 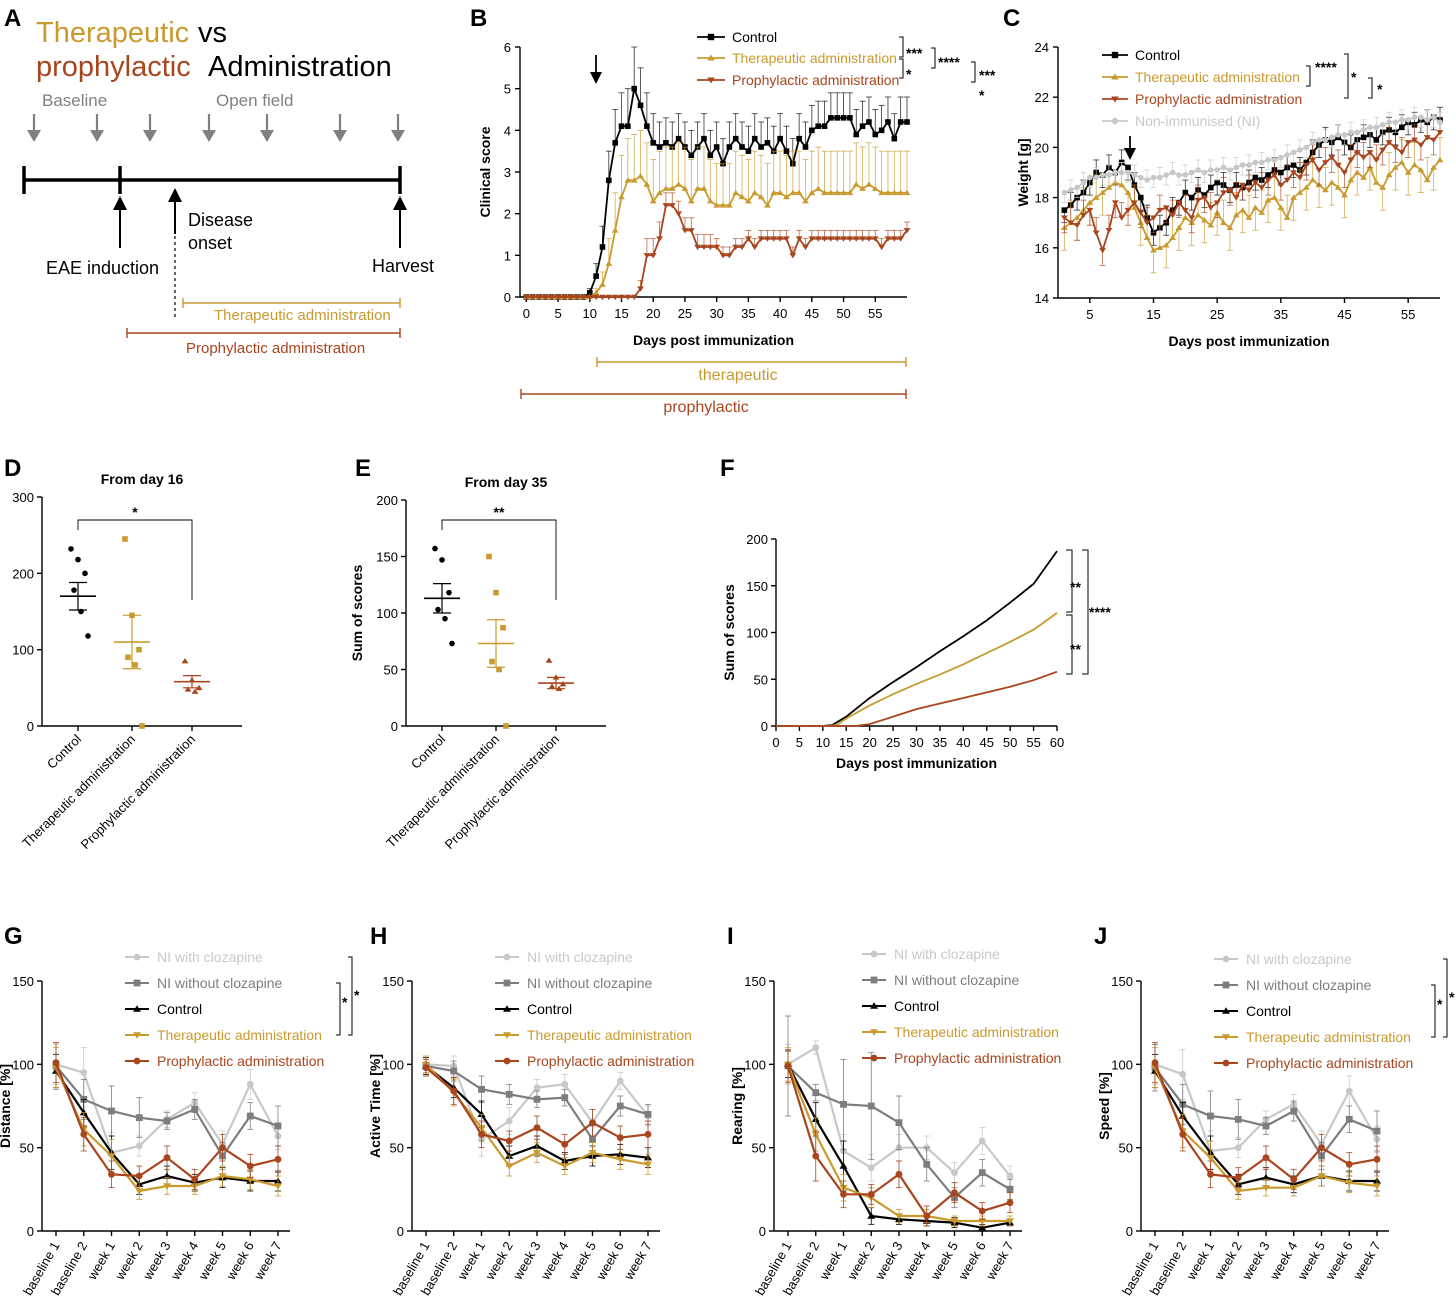 I want to click on harvest-label: Harvest, so click(x=403, y=266).